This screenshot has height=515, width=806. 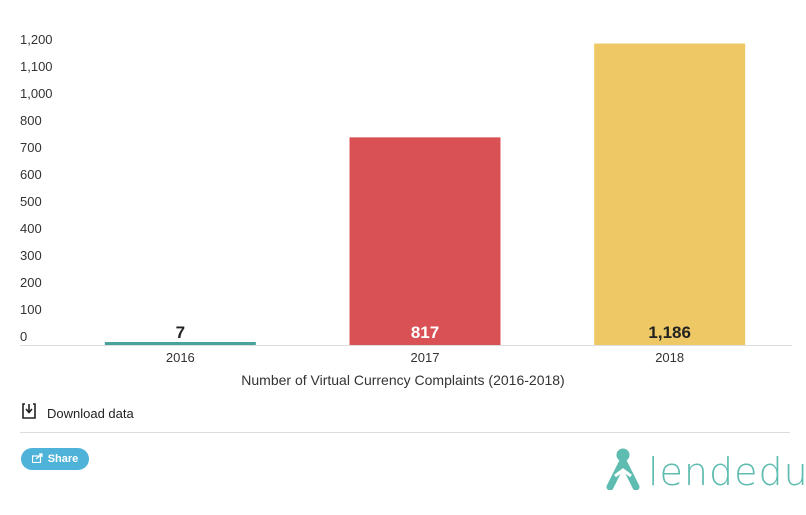 What do you see at coordinates (31, 282) in the screenshot?
I see `y-tick-label: 200` at bounding box center [31, 282].